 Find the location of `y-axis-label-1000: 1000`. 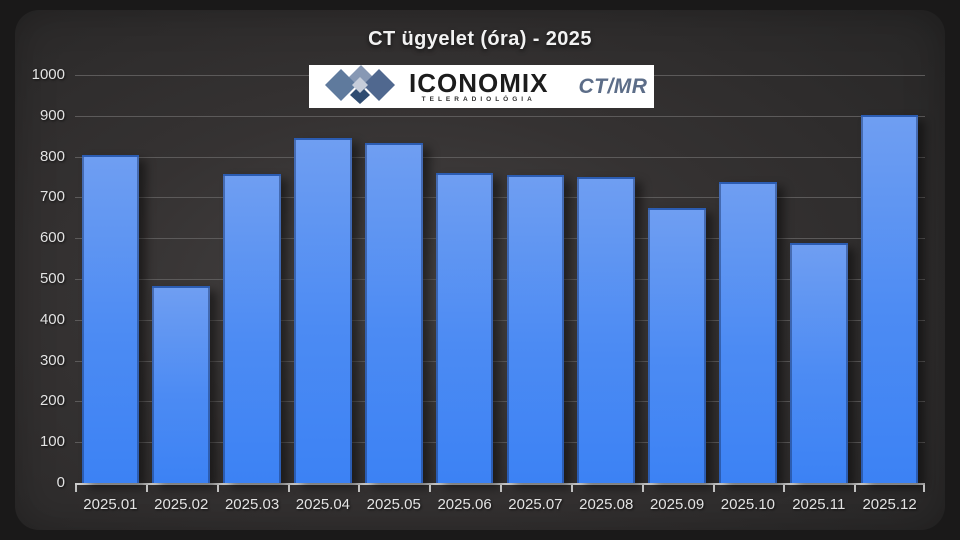

y-axis-label-1000: 1000 is located at coordinates (48, 74).